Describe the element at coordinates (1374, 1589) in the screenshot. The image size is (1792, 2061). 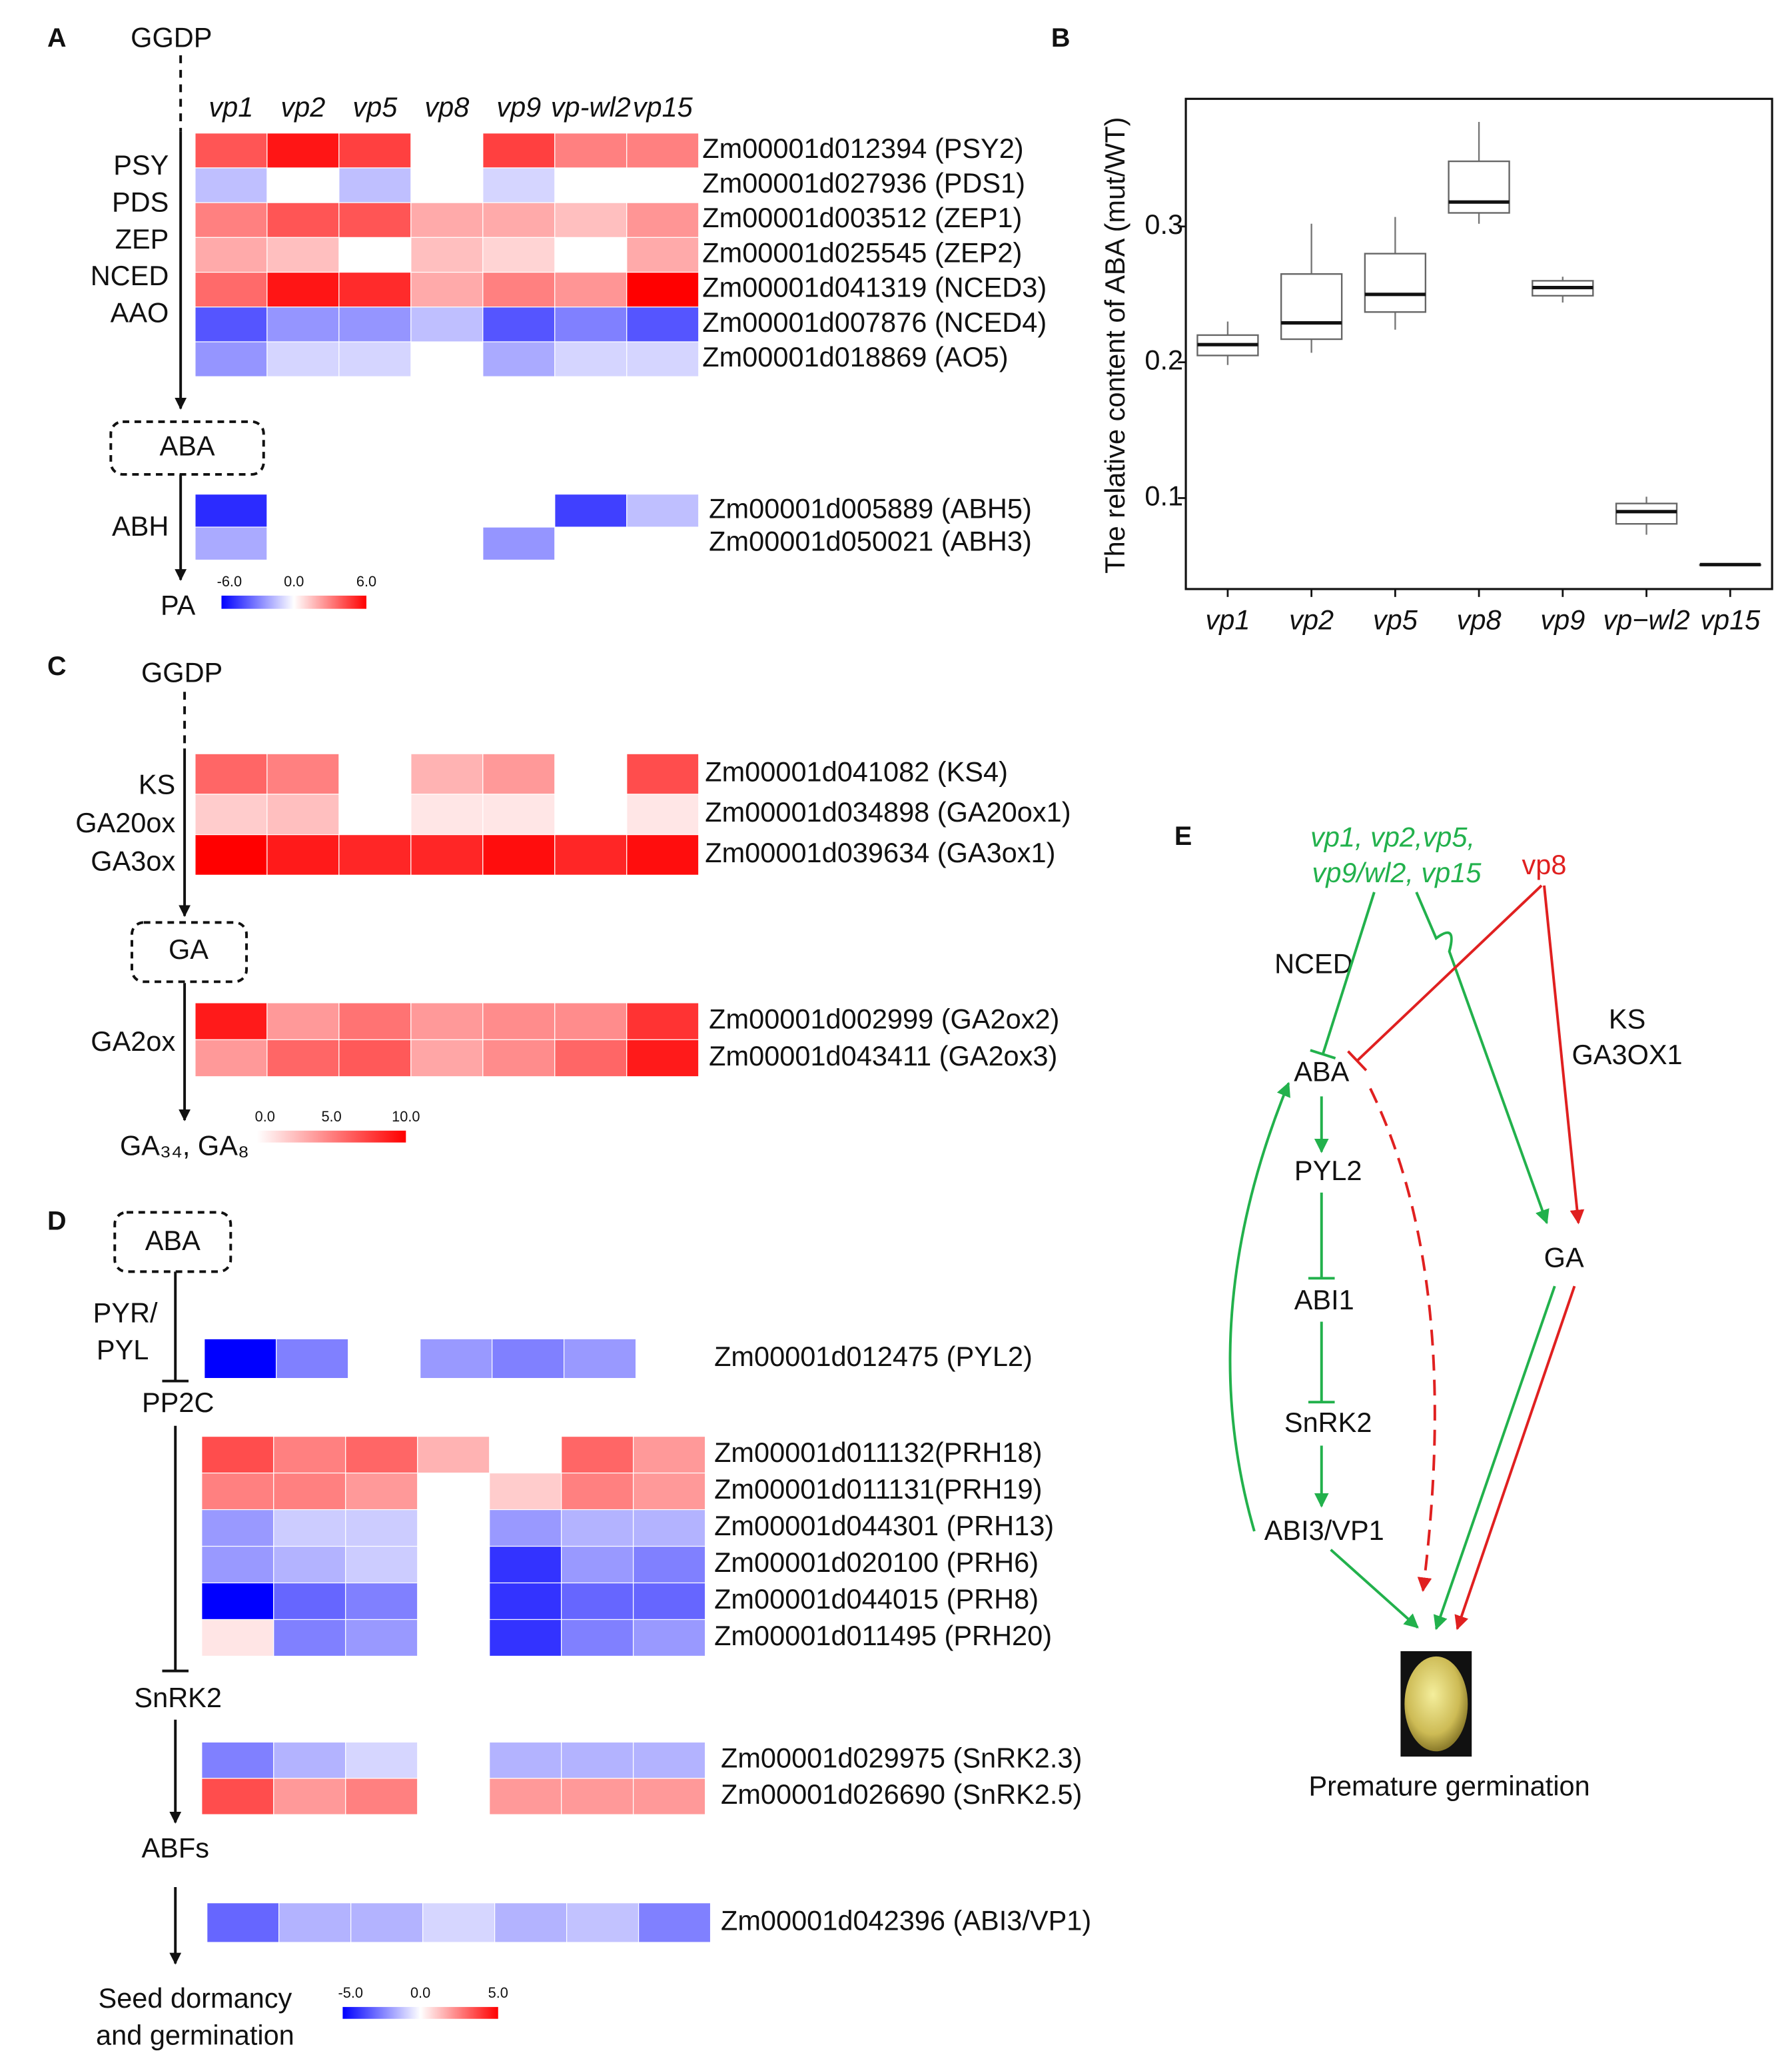
I see `arrow-line` at that location.